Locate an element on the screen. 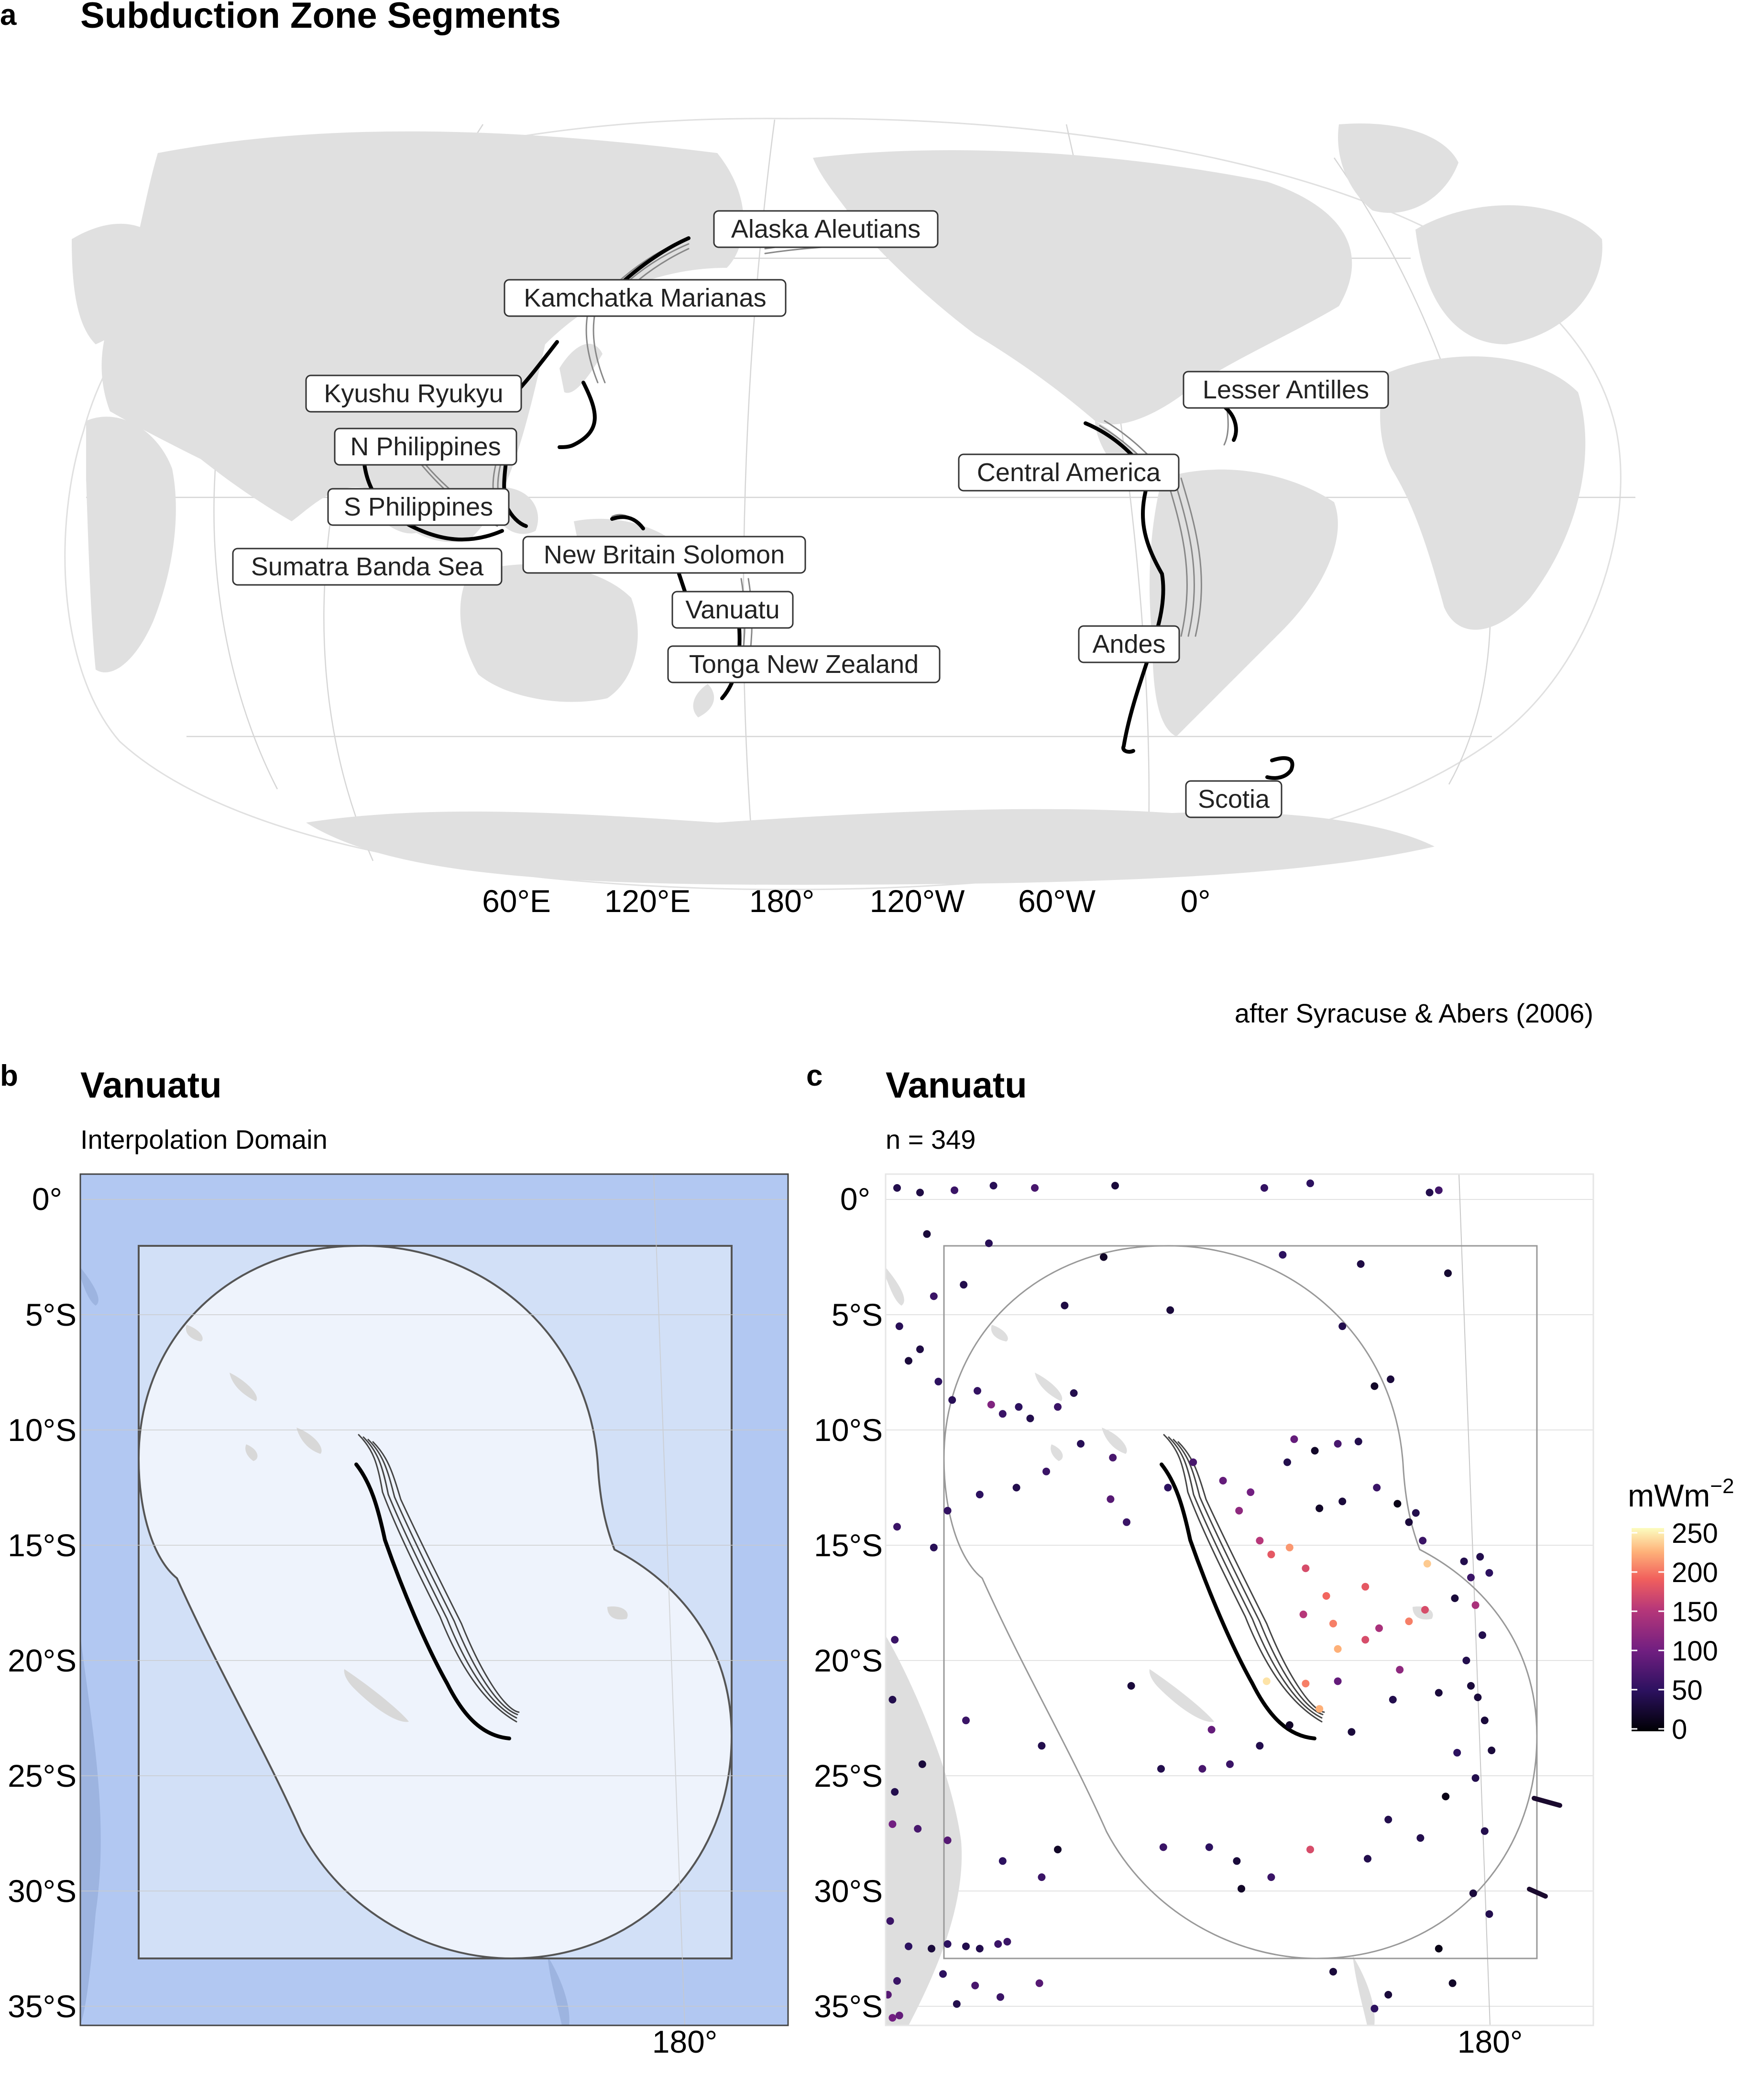  tick-label: 250 is located at coordinates (1695, 1533).